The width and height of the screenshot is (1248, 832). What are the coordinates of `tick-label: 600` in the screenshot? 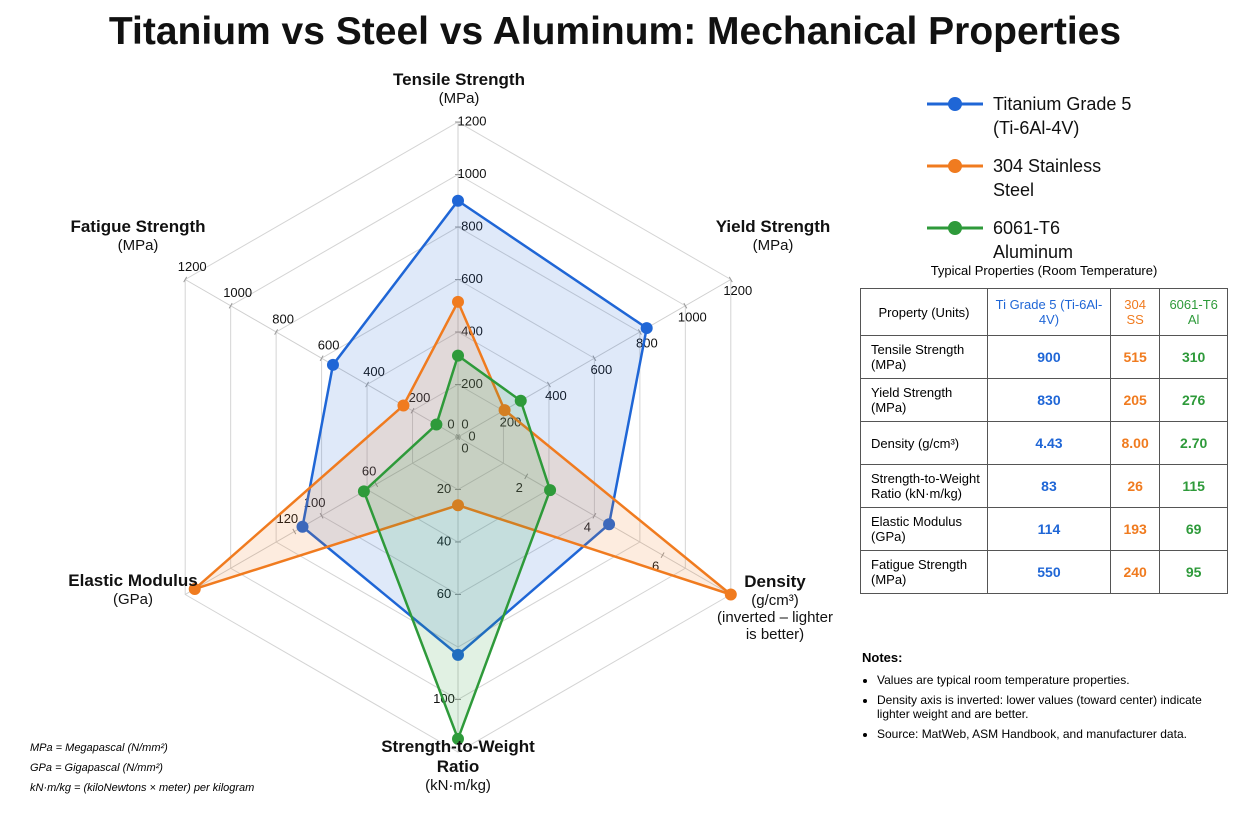 It's located at (602, 369).